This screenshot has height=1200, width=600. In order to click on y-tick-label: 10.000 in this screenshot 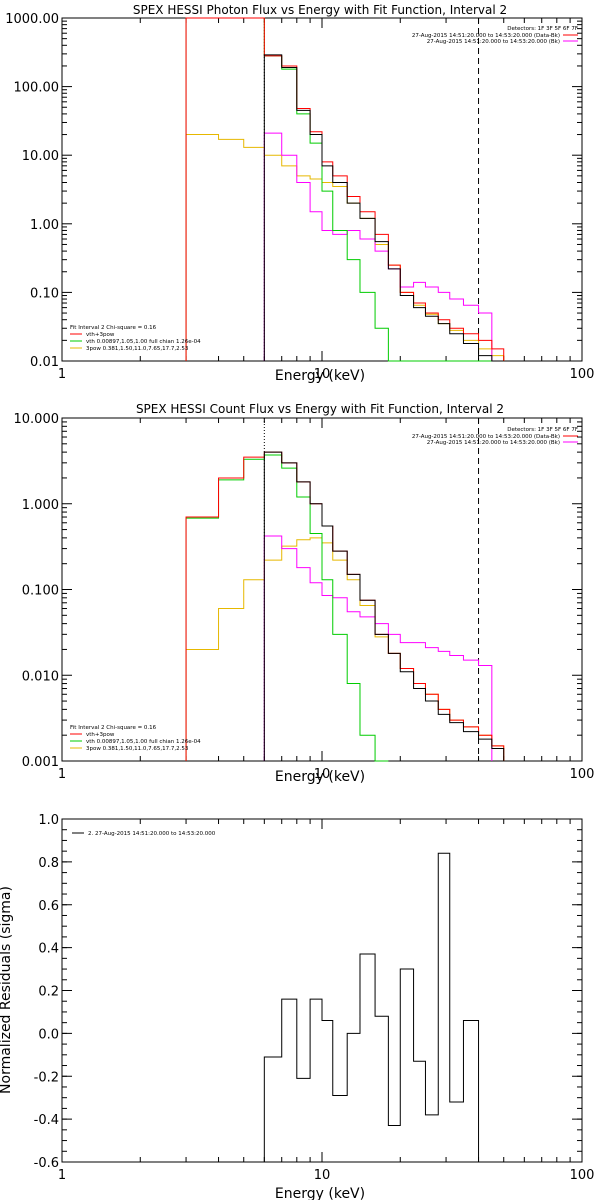, I will do `click(37, 419)`.